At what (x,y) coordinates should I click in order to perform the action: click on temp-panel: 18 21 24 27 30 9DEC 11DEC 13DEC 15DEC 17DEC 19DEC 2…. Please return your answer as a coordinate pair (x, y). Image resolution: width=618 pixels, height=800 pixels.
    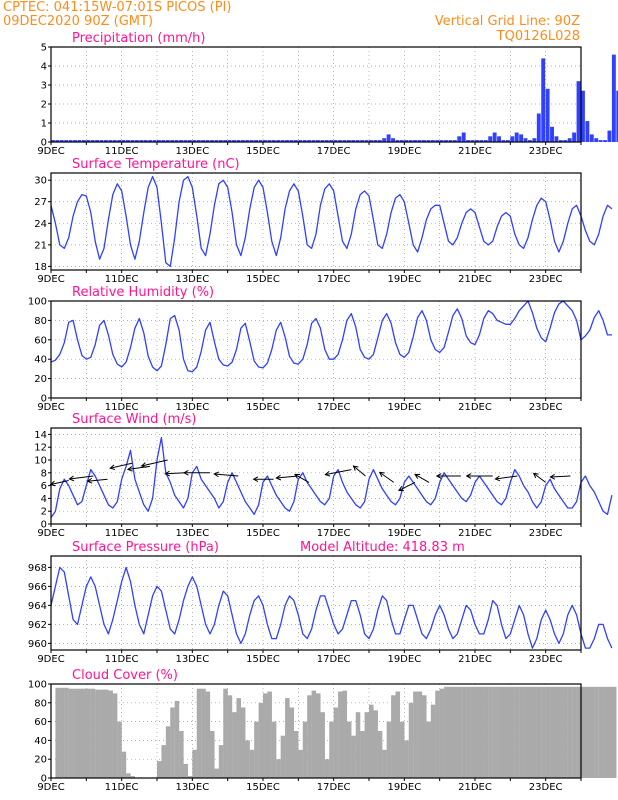
    Looking at the image, I should click on (323, 221).